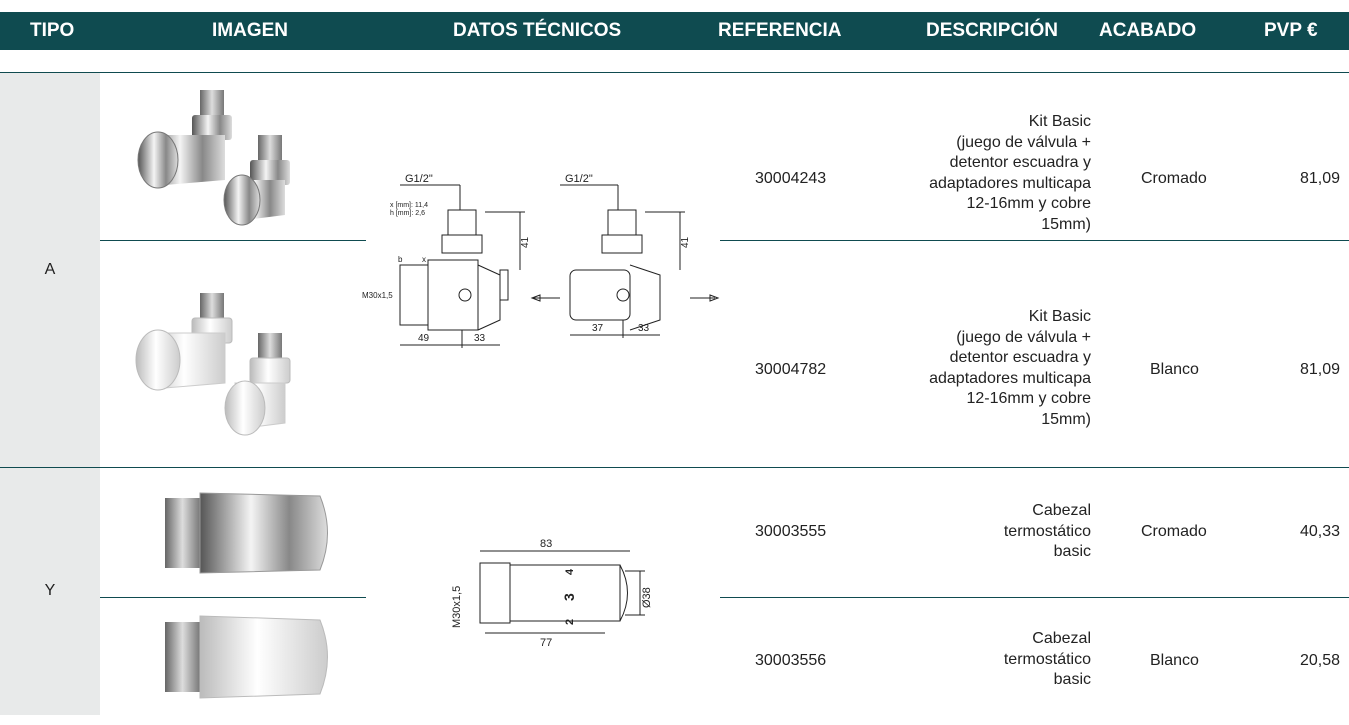 This screenshot has height=725, width=1349. What do you see at coordinates (552, 593) in the screenshot?
I see `technical-drawing: 83 M30x1,5 Ø38 4 3 2 77` at bounding box center [552, 593].